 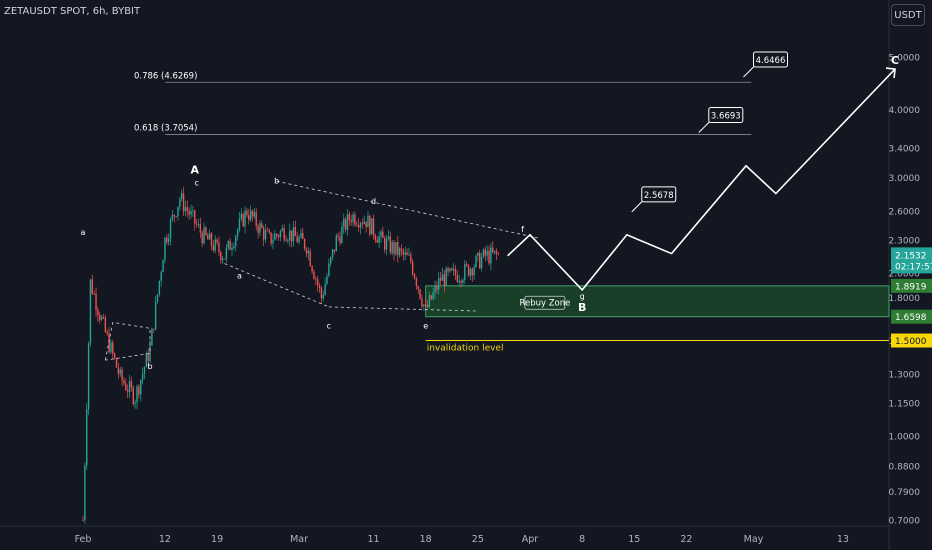 I want to click on price-tag-value: 1.6598, so click(x=911, y=318).